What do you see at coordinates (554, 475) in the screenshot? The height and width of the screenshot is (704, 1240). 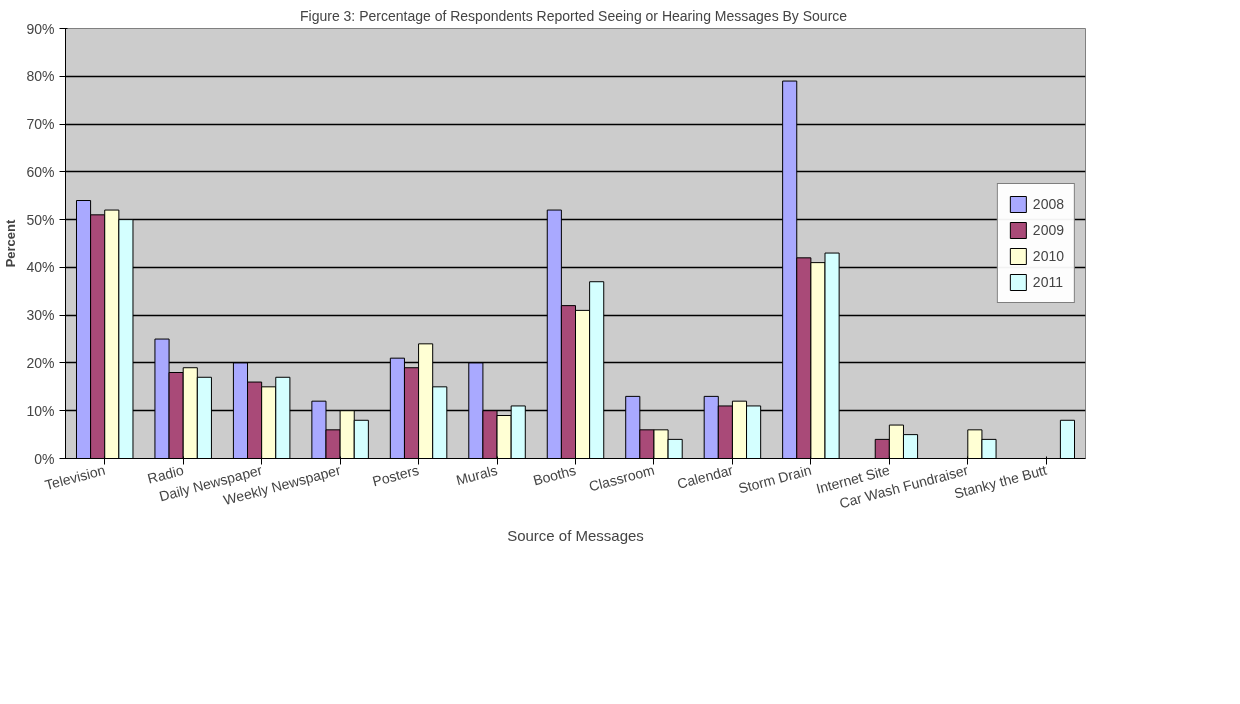 I see `x-tick-label: Booths` at bounding box center [554, 475].